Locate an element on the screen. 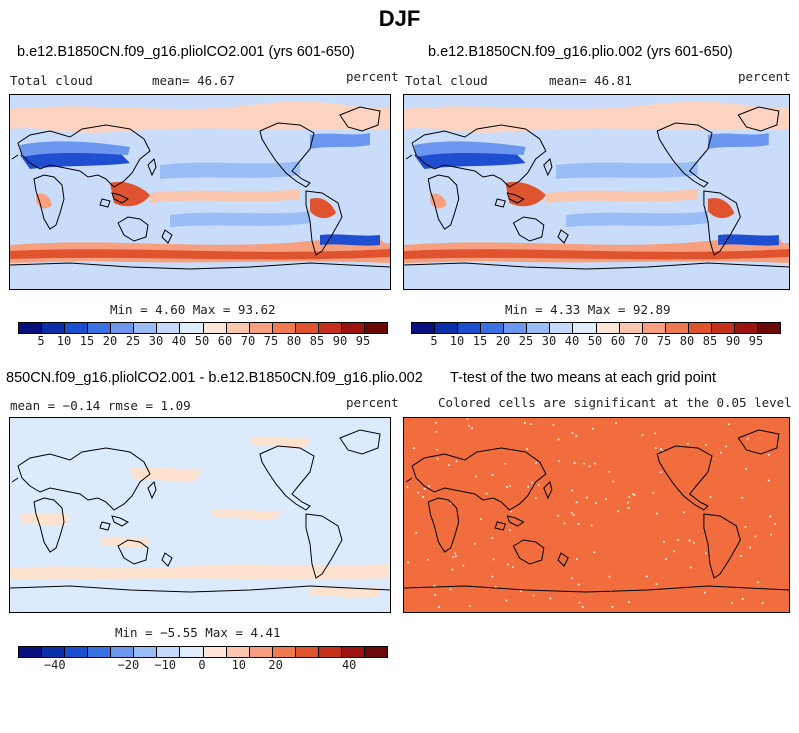  low-cloud-region is located at coordinates (240, 219).